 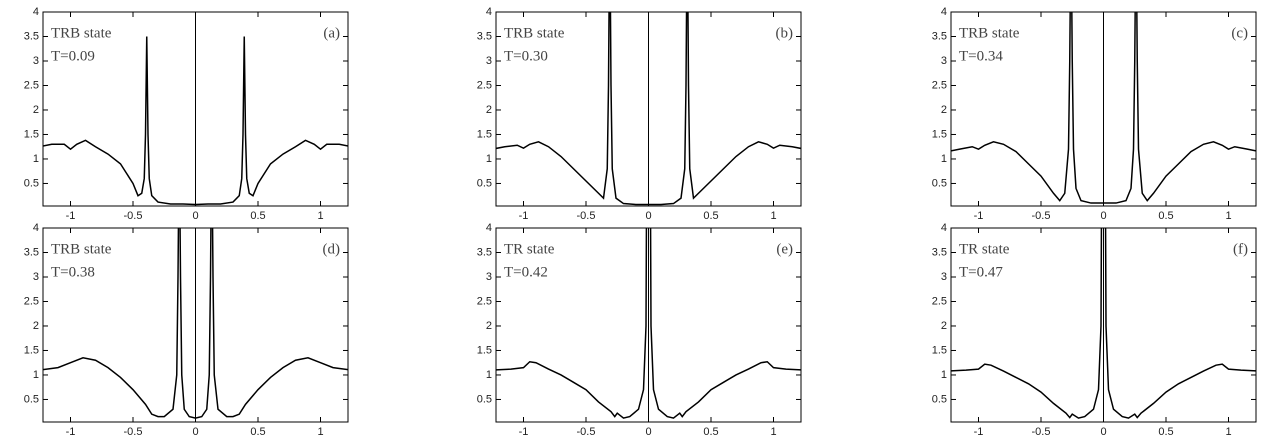 I want to click on panel-label: (c), so click(x=1239, y=33).